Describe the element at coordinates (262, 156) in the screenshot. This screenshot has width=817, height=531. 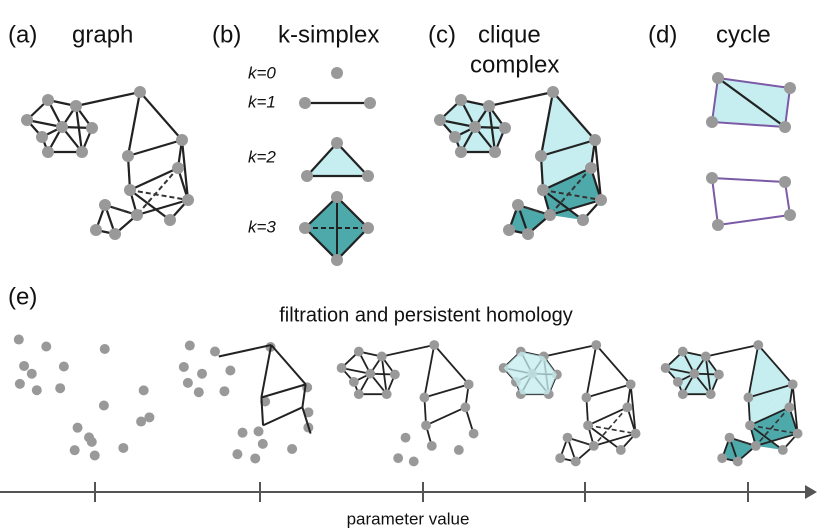
I see `level-label: k=2` at that location.